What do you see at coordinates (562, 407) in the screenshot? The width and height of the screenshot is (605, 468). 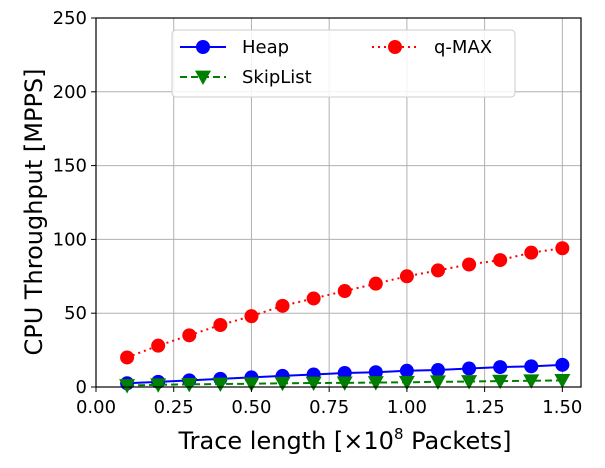 I see `x-tick-label: 1.50` at bounding box center [562, 407].